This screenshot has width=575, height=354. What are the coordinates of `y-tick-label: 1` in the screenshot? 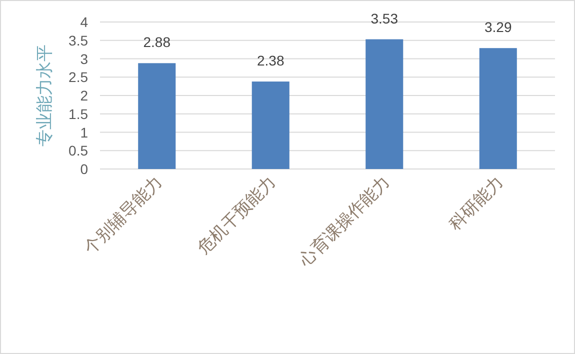 It's located at (84, 132).